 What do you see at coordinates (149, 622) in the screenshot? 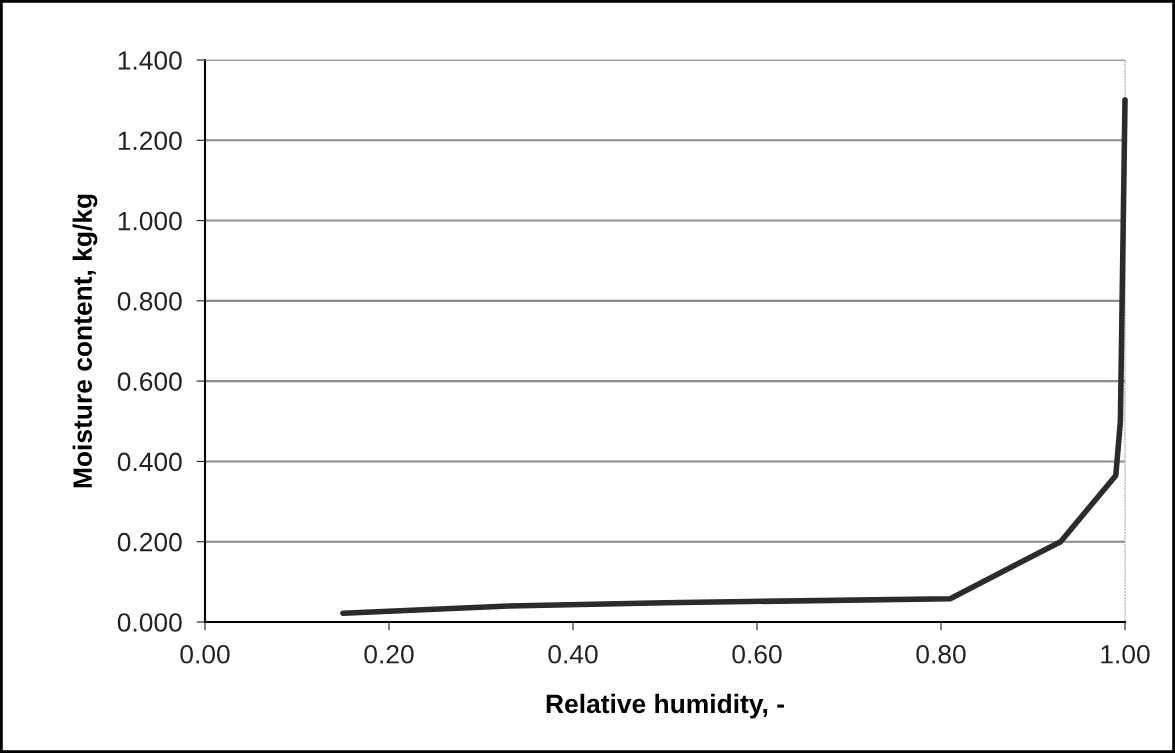
I see `y-tick-label: 0.000` at bounding box center [149, 622].